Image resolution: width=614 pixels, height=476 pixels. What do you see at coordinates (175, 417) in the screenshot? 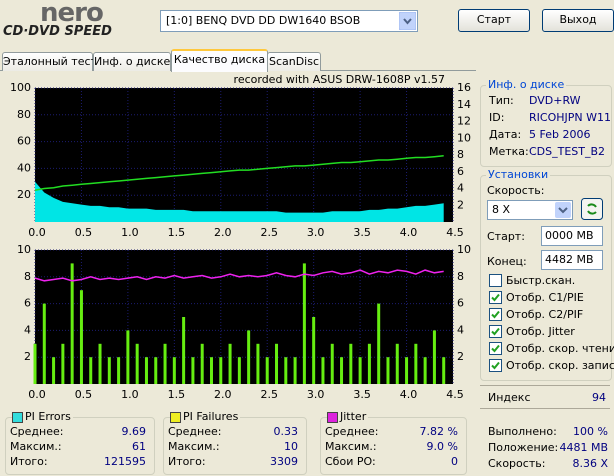
I see `legend-swatch` at bounding box center [175, 417].